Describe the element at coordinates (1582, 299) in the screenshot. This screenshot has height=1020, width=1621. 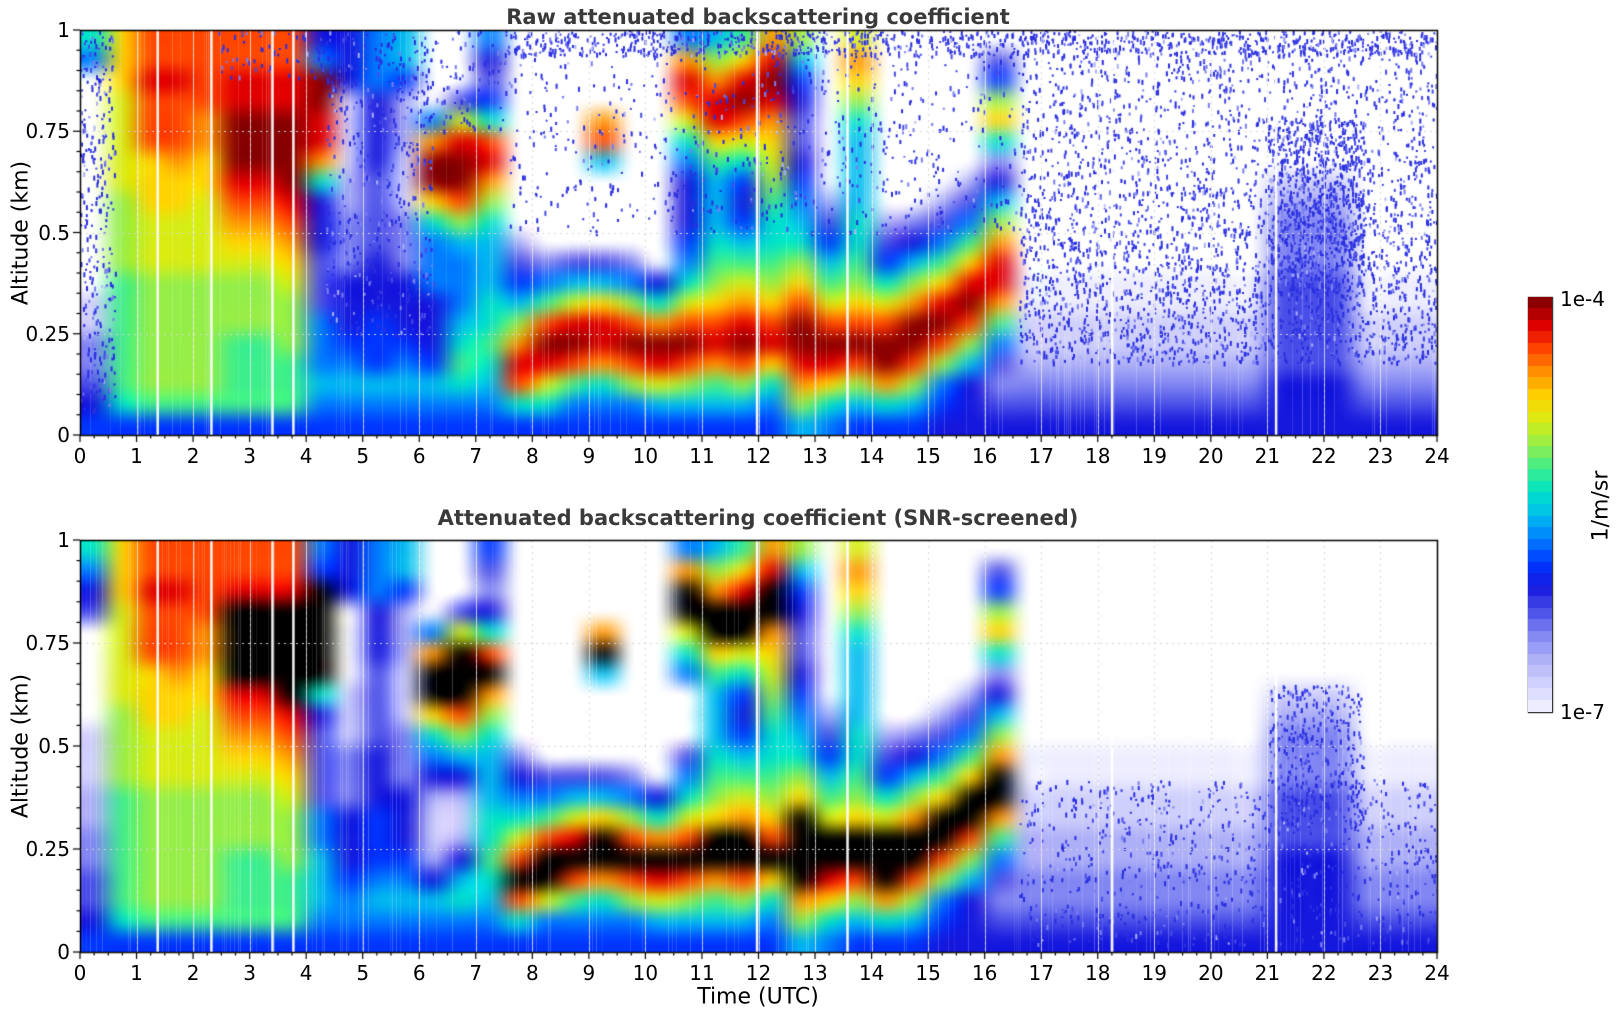
I see `colorbar-max-label: 1e-4` at that location.